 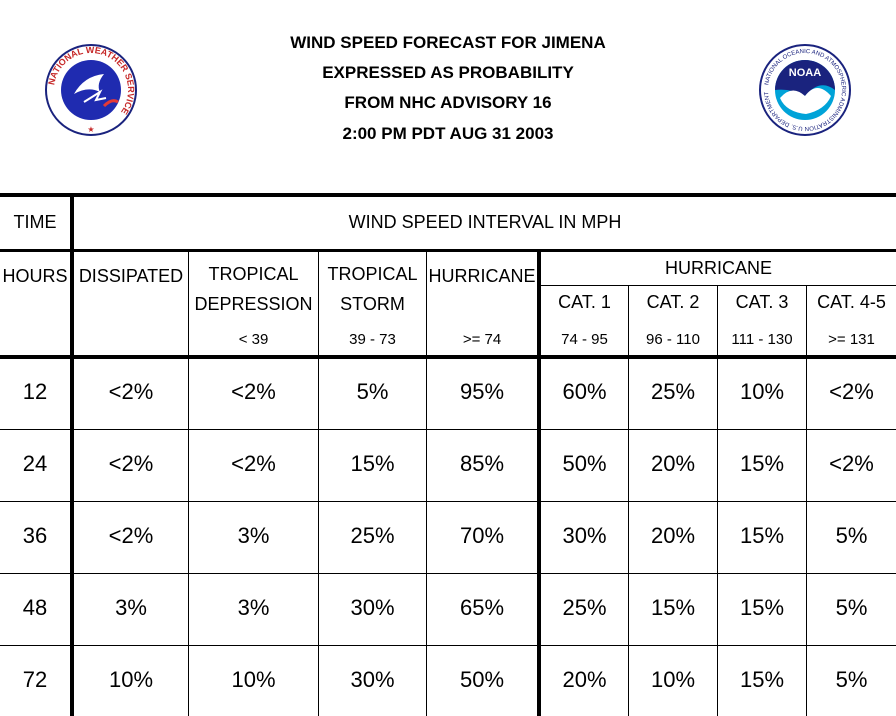 What do you see at coordinates (482, 391) in the screenshot?
I see `probability-cell: 95%` at bounding box center [482, 391].